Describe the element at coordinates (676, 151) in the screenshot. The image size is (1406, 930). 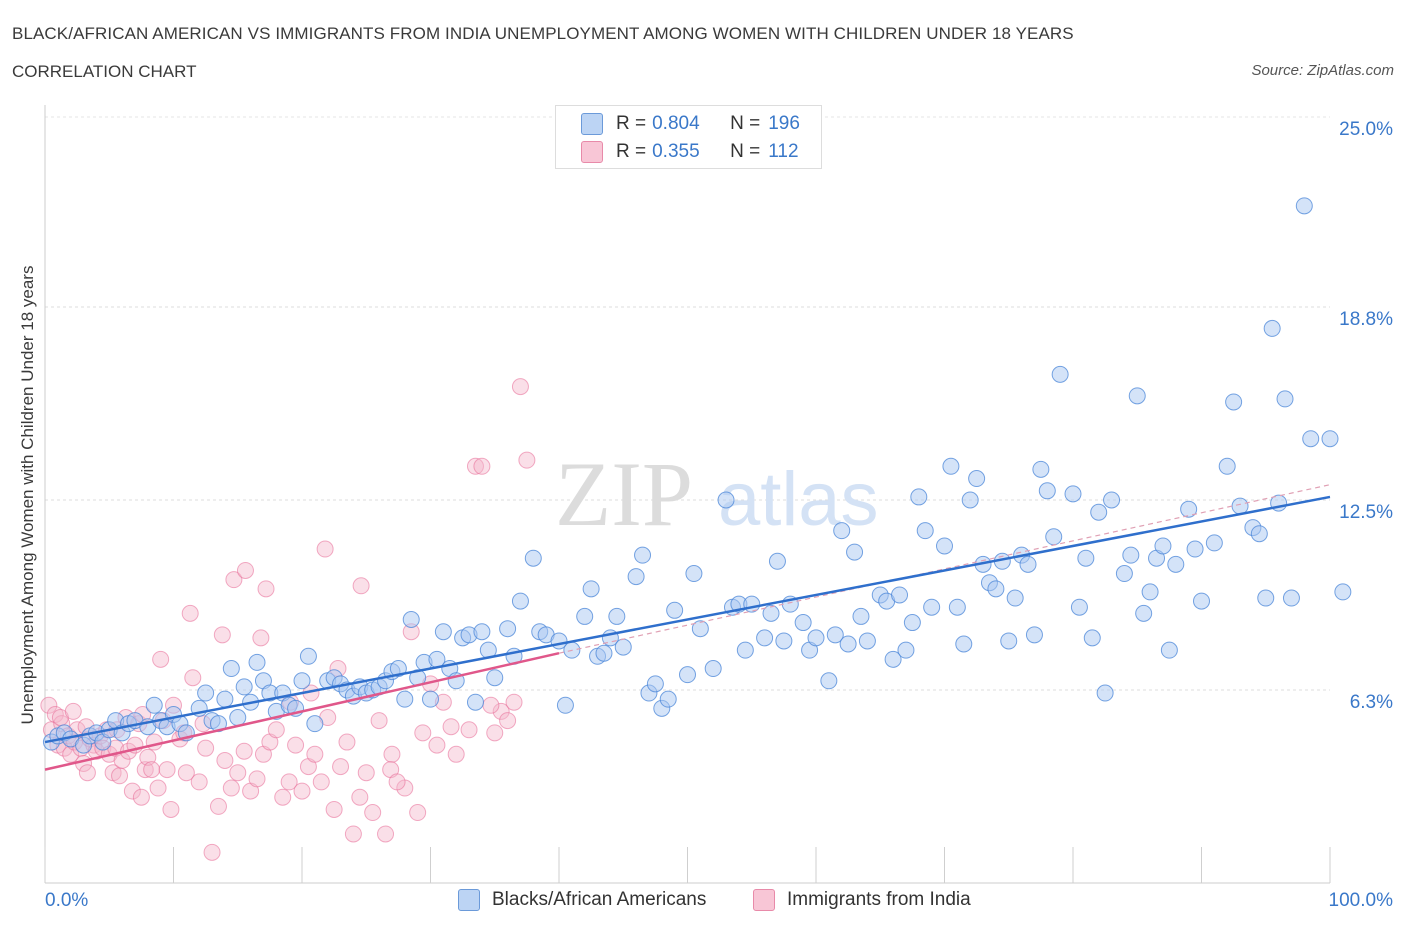
I see `legend-r-value: 0.355` at that location.